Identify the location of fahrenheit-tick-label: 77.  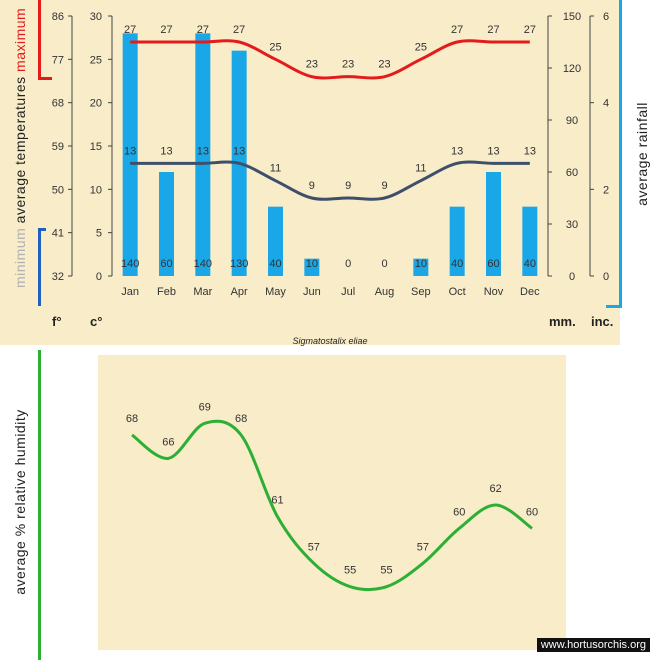
(58, 60).